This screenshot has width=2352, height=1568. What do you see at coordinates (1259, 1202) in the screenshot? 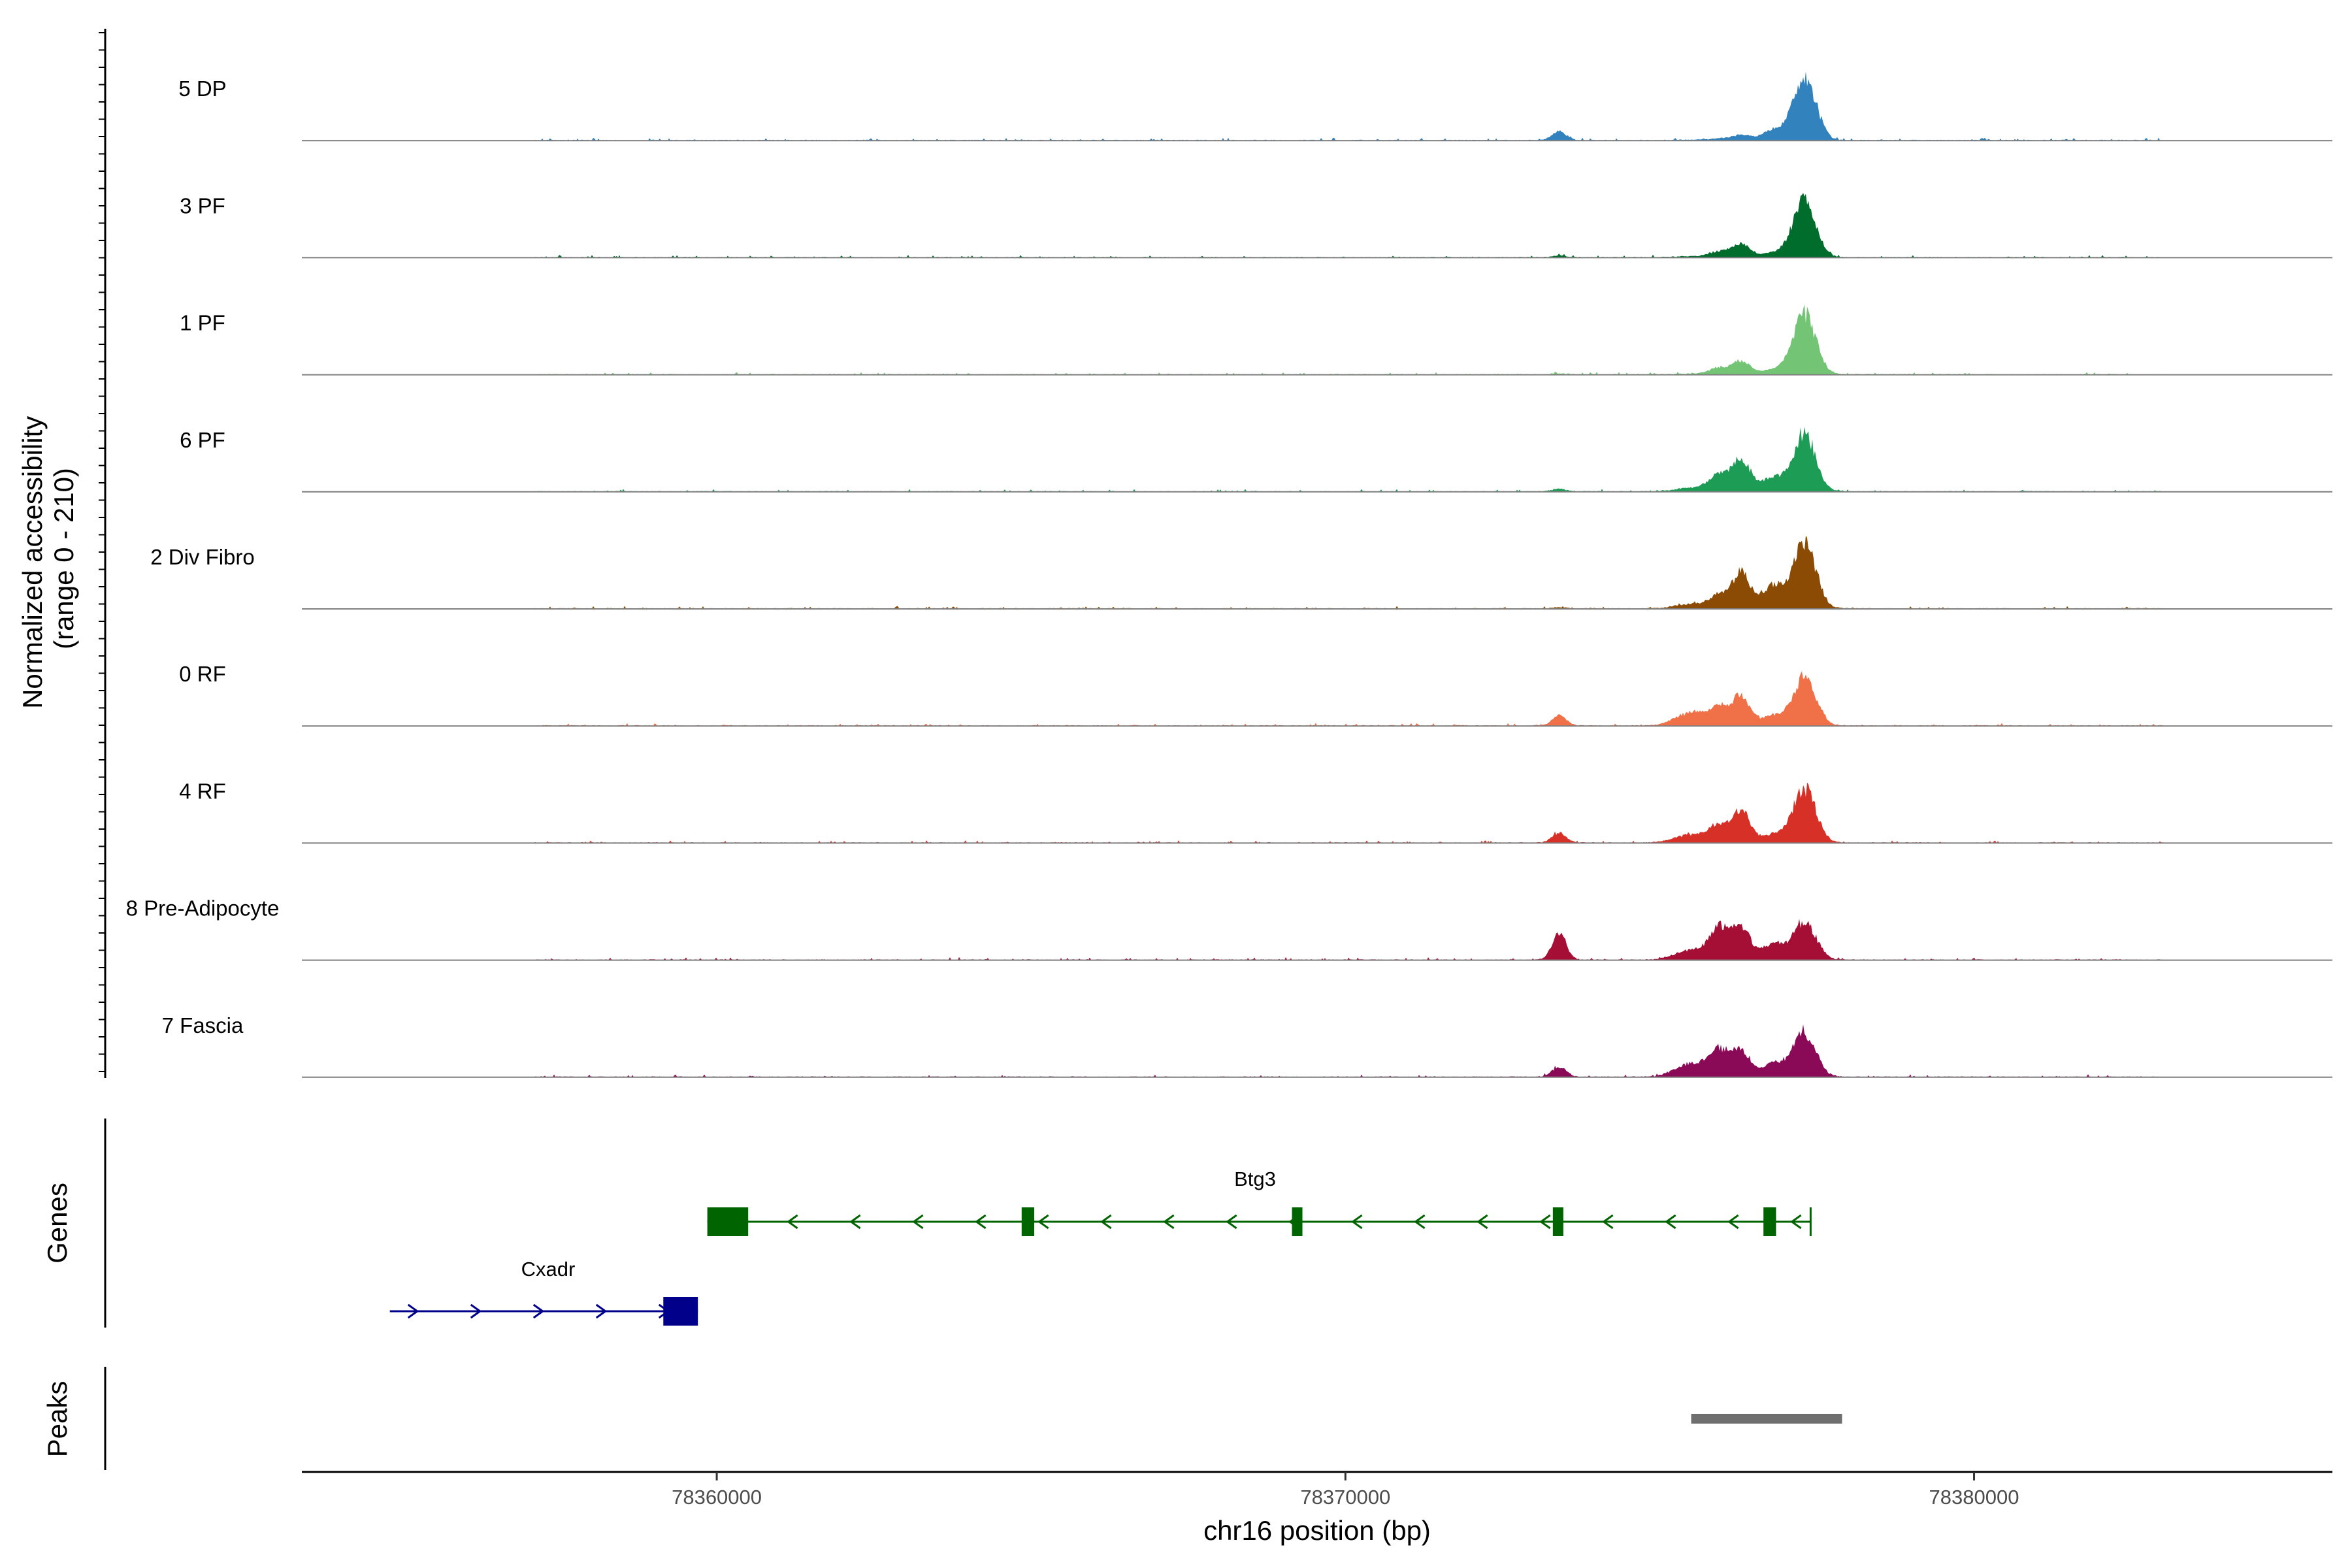
I see `gene-model: Btg3` at bounding box center [1259, 1202].